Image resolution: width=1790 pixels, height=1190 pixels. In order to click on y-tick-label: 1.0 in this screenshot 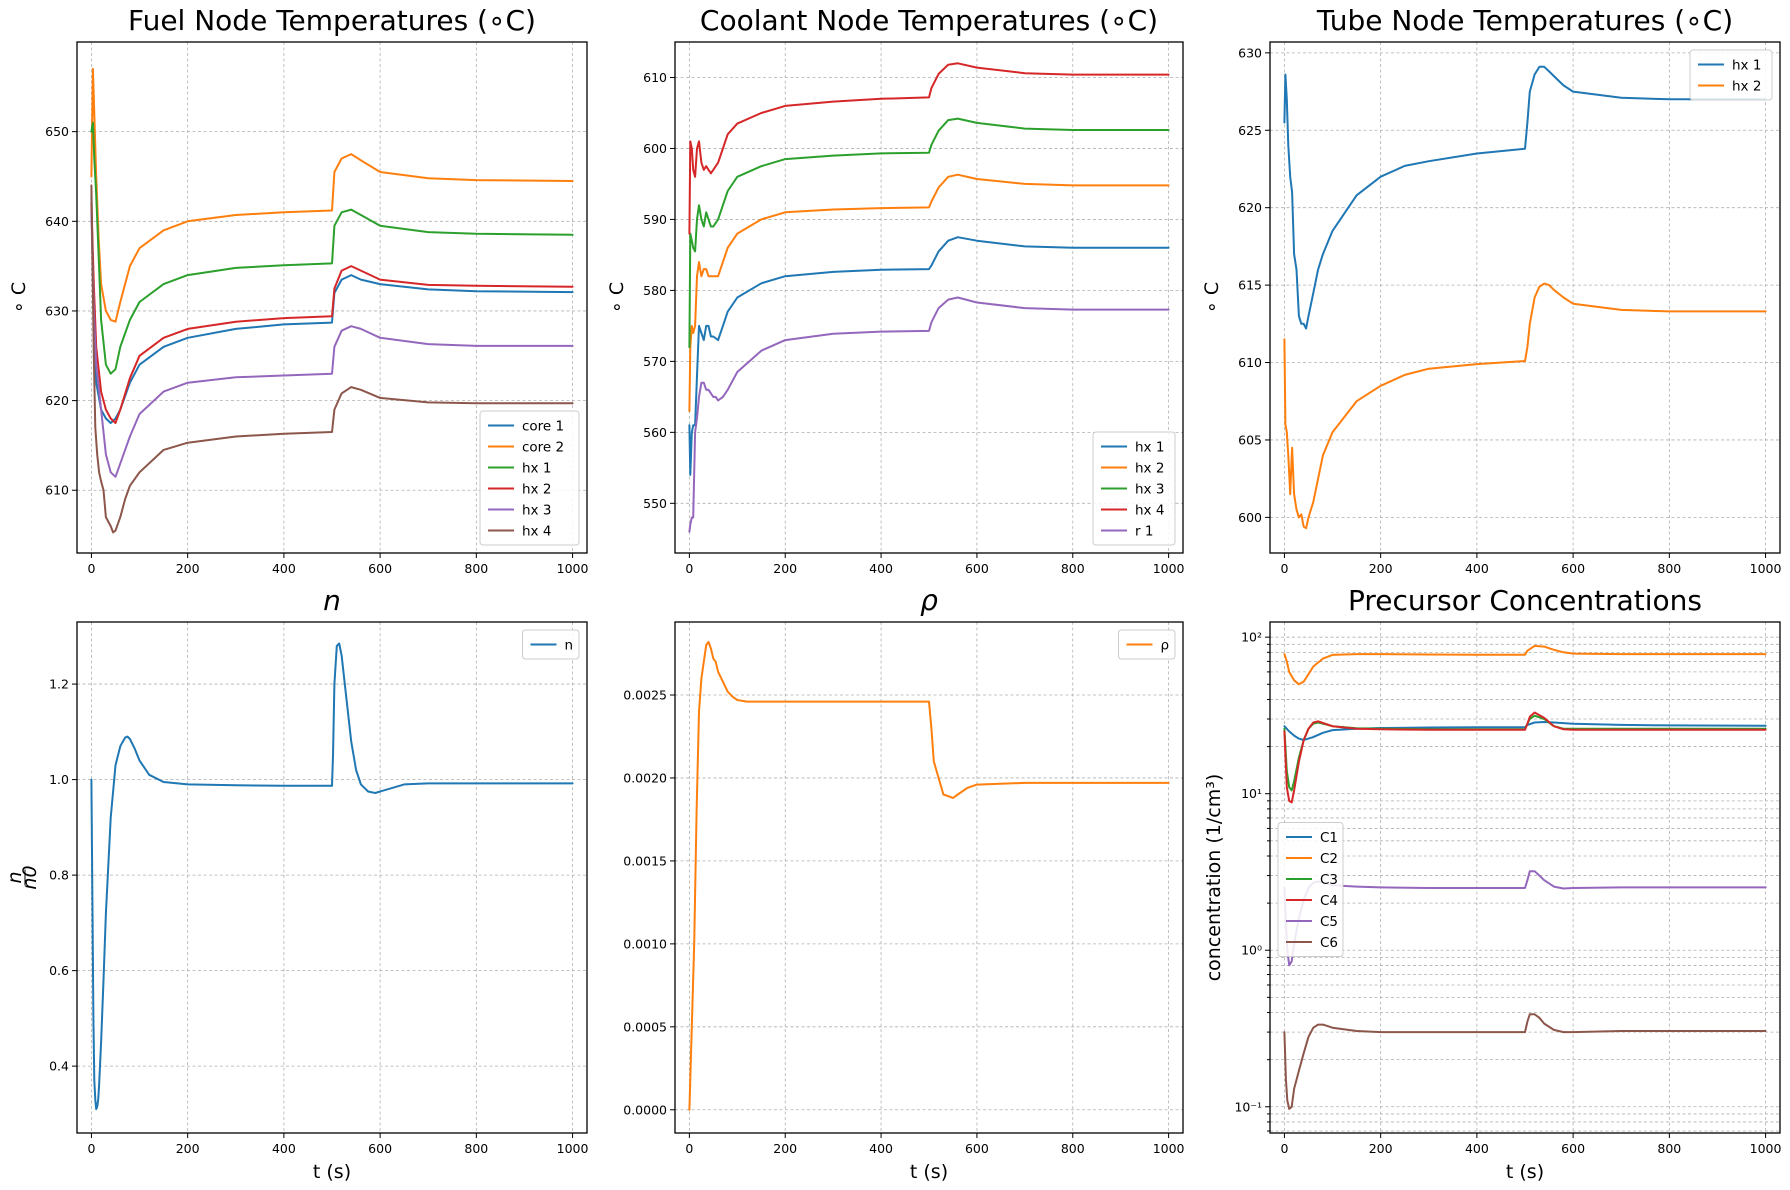, I will do `click(59, 779)`.